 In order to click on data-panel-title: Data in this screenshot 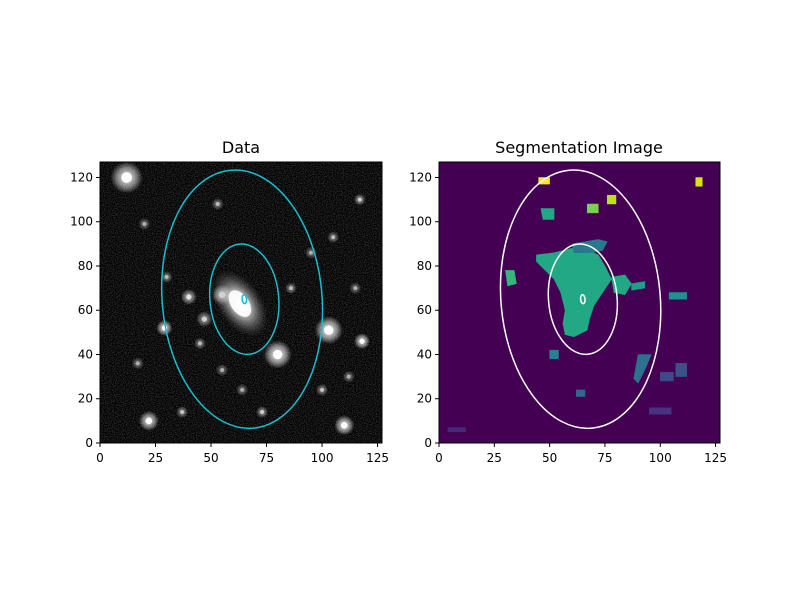, I will do `click(241, 147)`.